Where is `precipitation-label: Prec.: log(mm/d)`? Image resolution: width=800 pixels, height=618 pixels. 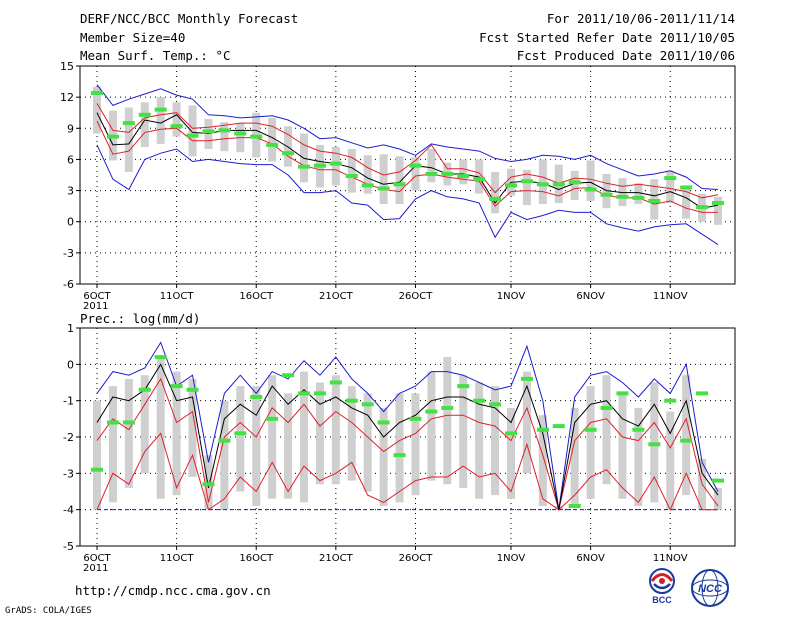 precipitation-label: Prec.: log(mm/d) is located at coordinates (140, 318).